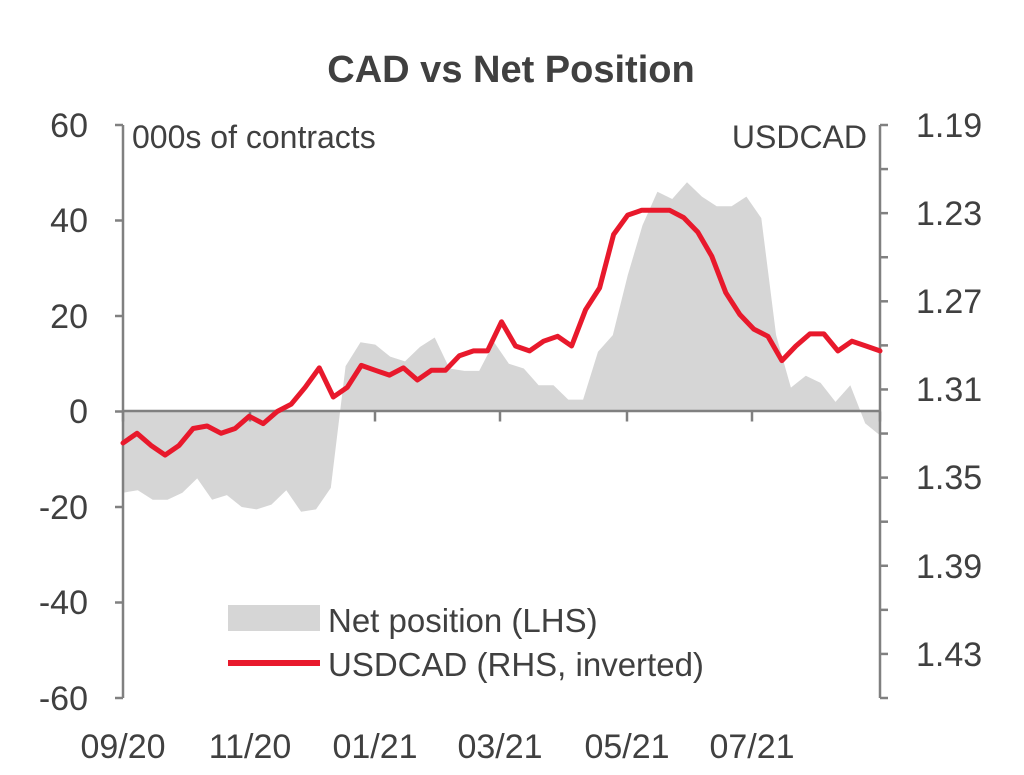 The image size is (1024, 775). Describe the element at coordinates (254, 137) in the screenshot. I see `left-axis-unit-label: 000s of contracts` at that location.